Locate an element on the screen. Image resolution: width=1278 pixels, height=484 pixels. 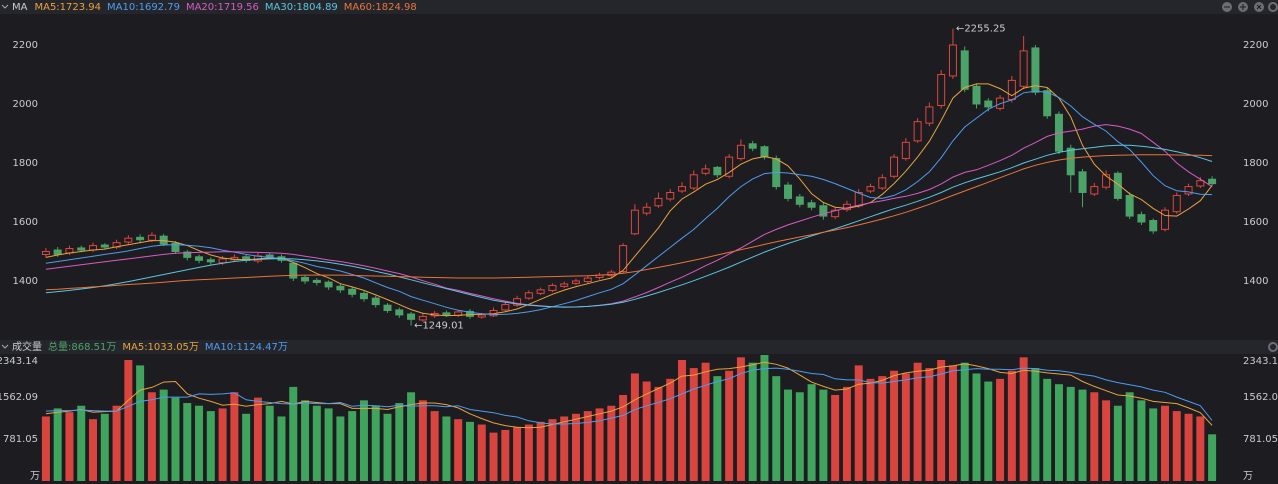
high-annotation: ←2255.25 is located at coordinates (981, 29).